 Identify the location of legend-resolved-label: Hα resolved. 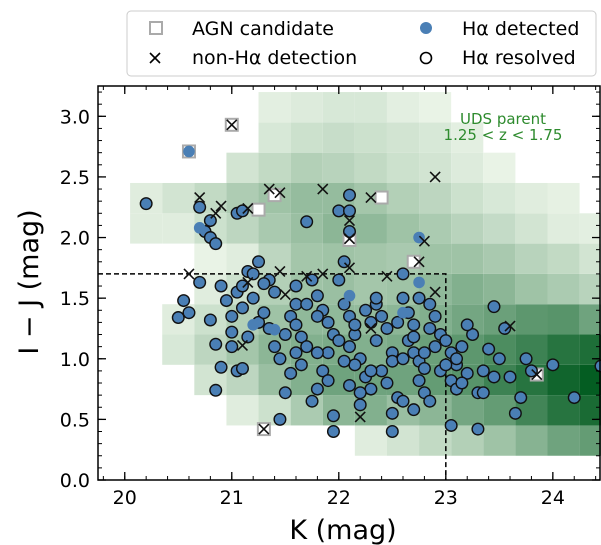
(519, 58).